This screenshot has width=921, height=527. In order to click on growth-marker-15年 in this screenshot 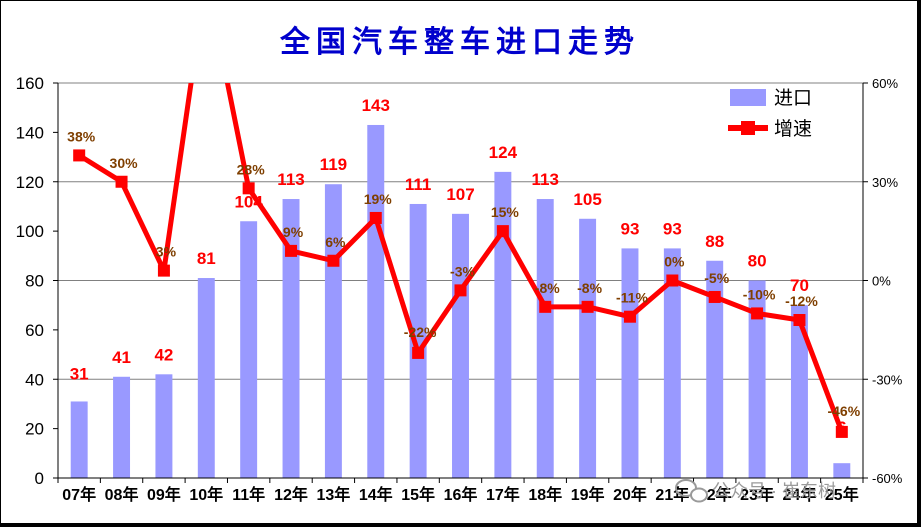, I will do `click(418, 352)`.